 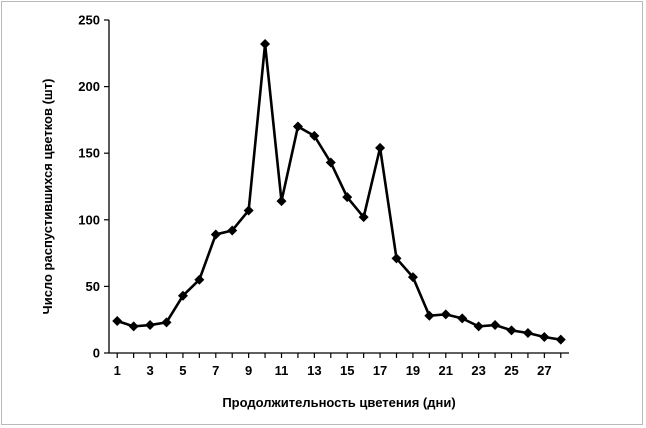 I want to click on y-tick-label: 250, so click(x=89, y=20).